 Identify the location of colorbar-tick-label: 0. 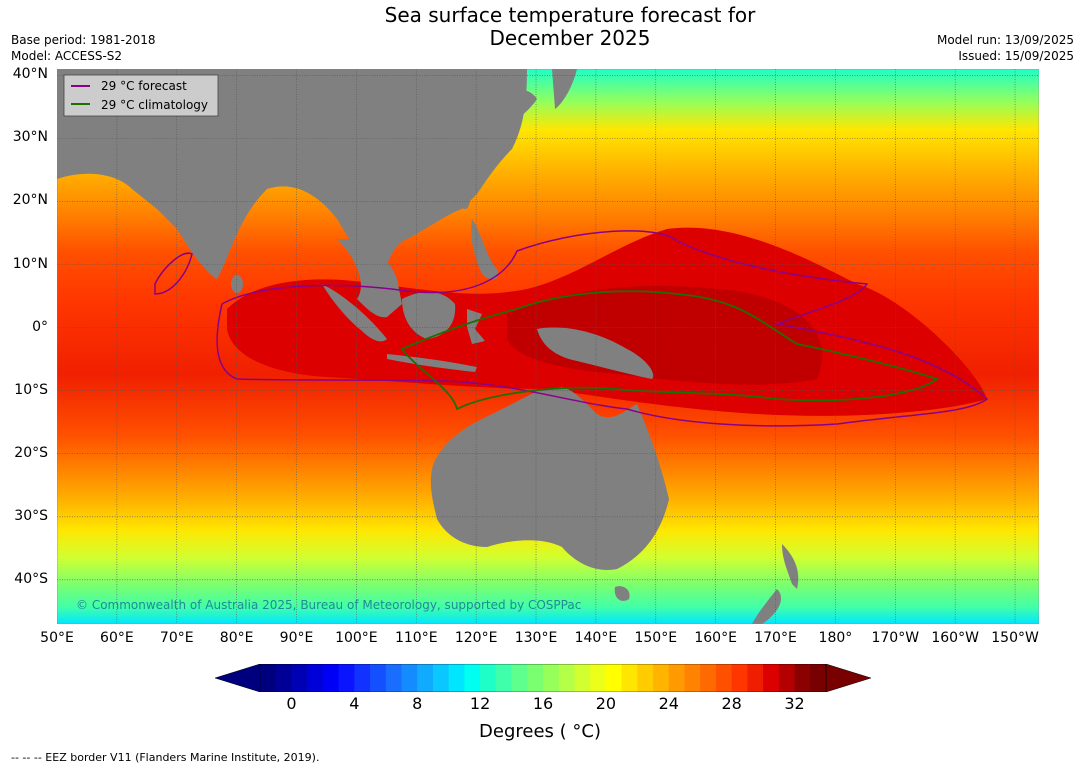
(291, 703).